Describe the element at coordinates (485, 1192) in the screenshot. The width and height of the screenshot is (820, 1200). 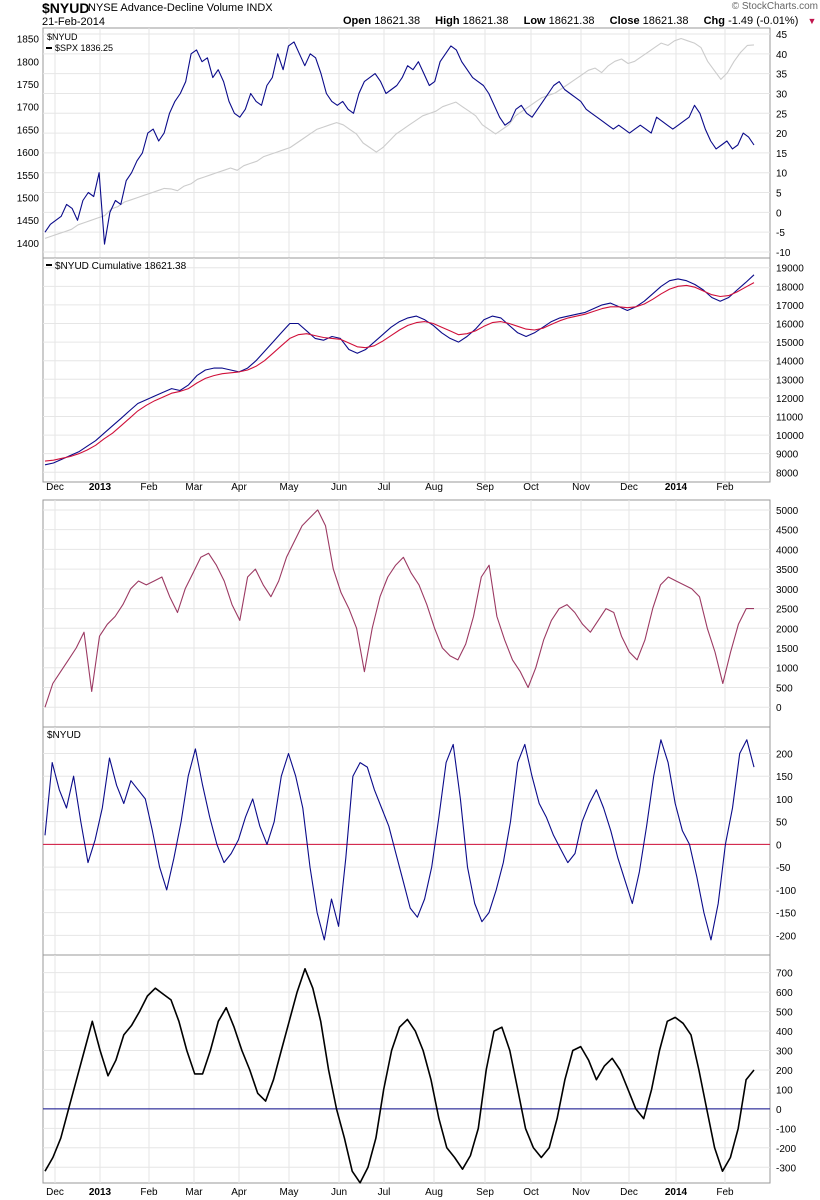
I see `x-tick-label: Sep` at that location.